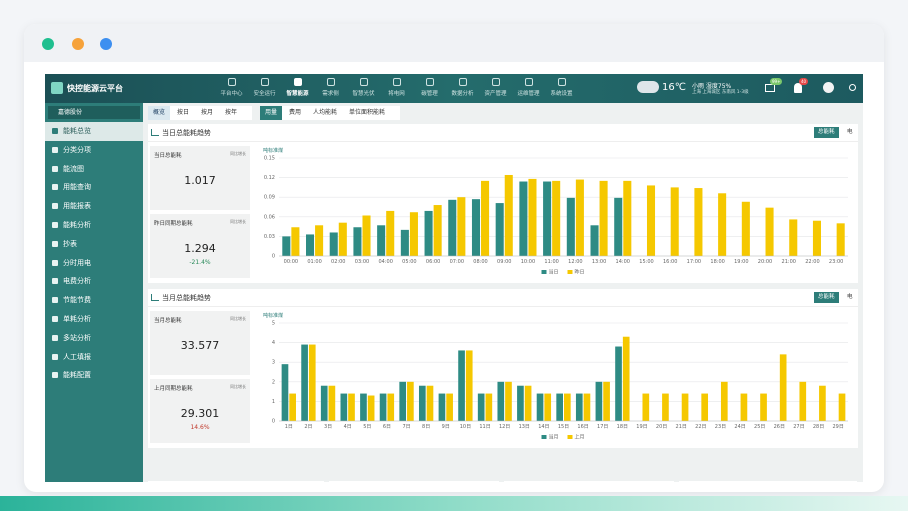  Describe the element at coordinates (480, 262) in the screenshot. I see `x-tick-label: 08:00` at that location.